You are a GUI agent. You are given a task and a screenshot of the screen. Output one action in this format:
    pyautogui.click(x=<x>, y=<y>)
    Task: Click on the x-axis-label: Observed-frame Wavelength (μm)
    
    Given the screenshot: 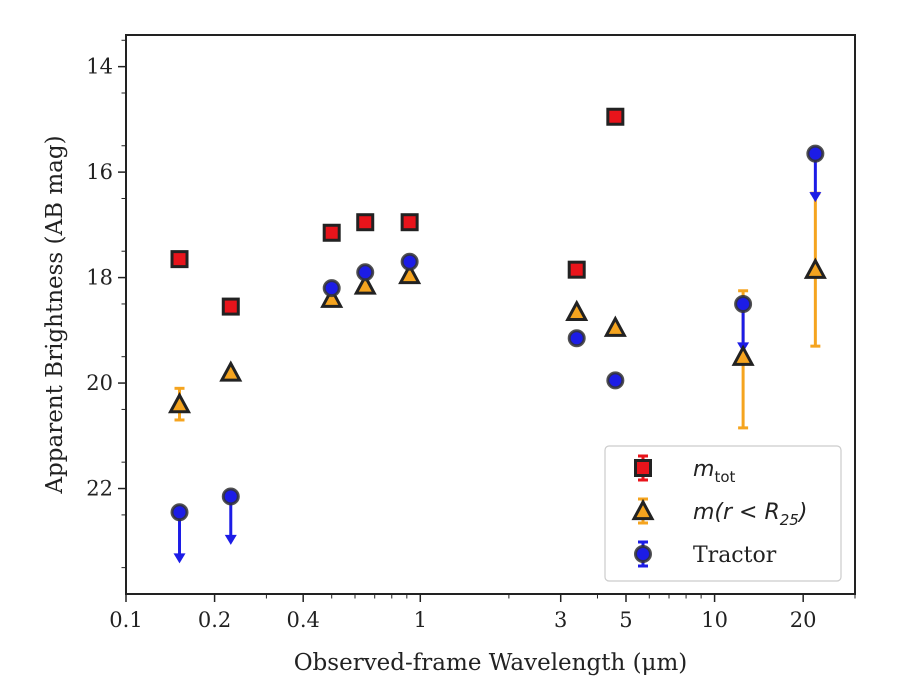 What is the action you would take?
    pyautogui.click(x=491, y=663)
    